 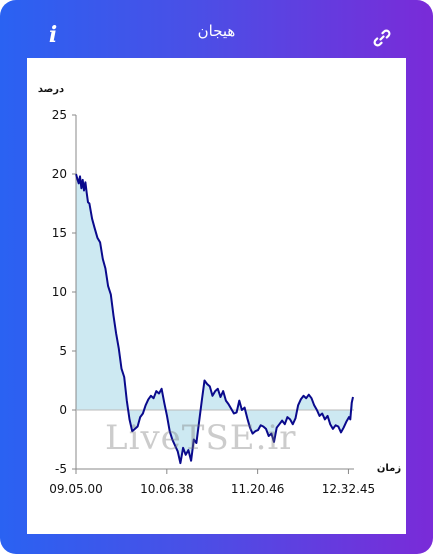 What do you see at coordinates (51, 89) in the screenshot?
I see `y-axis-label: درصد` at bounding box center [51, 89].